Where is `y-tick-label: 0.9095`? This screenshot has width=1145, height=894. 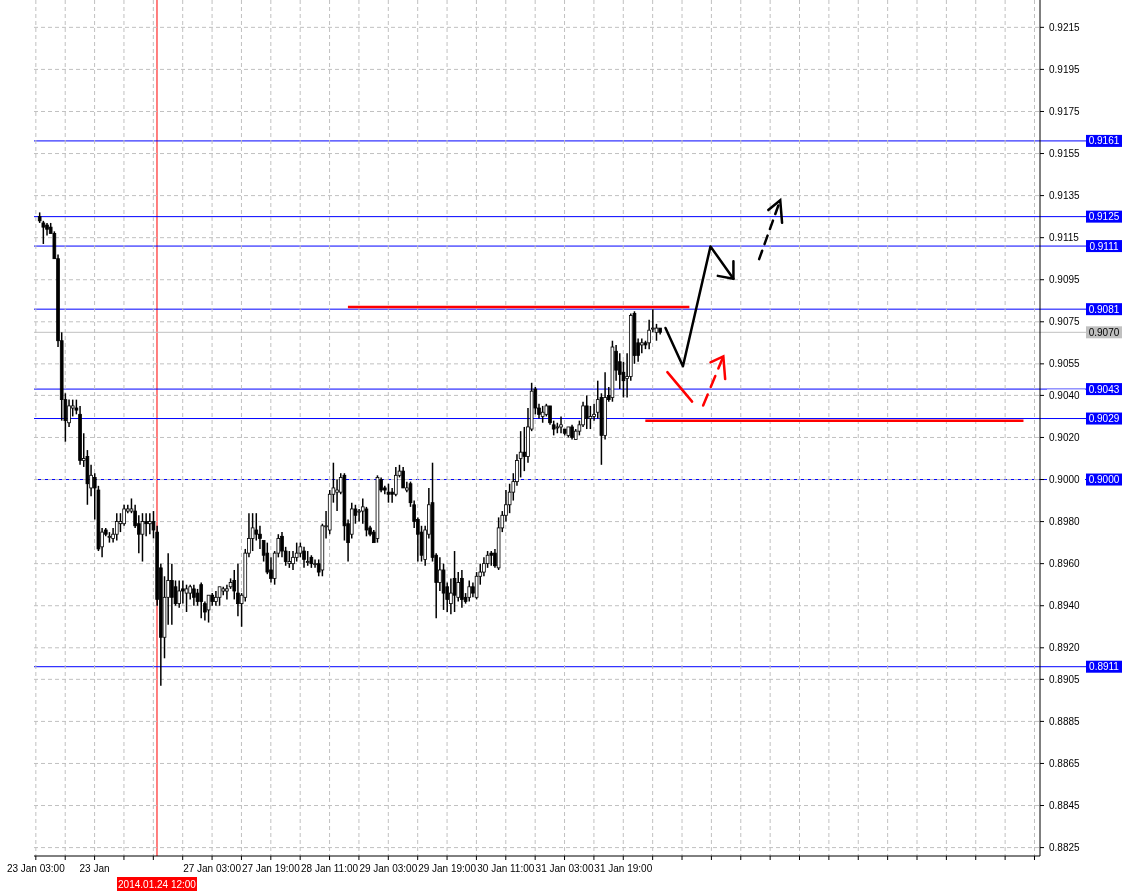
y-tick-label: 0.9095 is located at coordinates (1065, 280).